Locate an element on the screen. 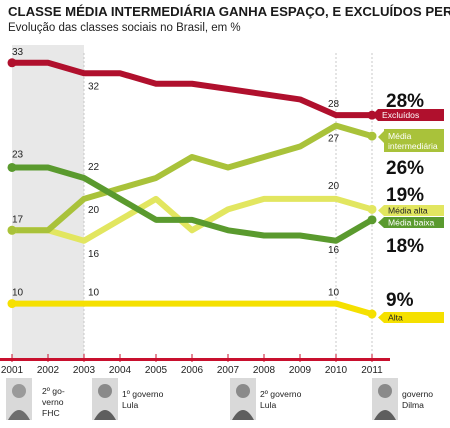 The width and height of the screenshot is (450, 428). x-tick-label-2005: 2005 is located at coordinates (156, 370).